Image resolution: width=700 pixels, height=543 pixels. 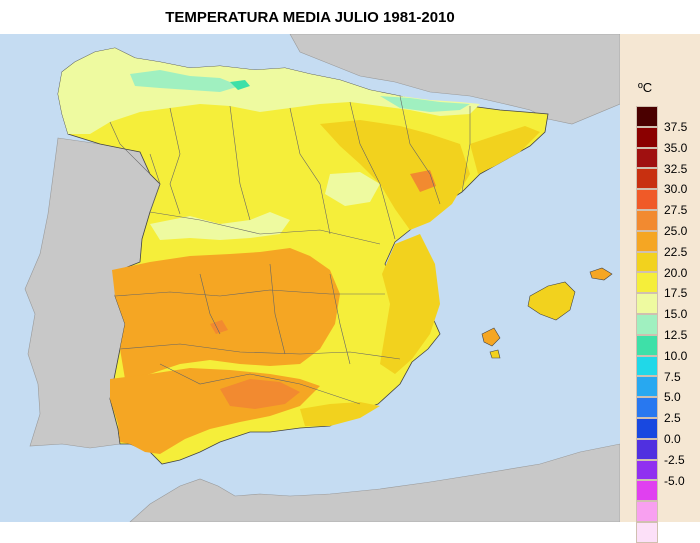 I want to click on map-title: TEMPERATURA MEDIA JULIO 1981-2010, so click(x=310, y=17).